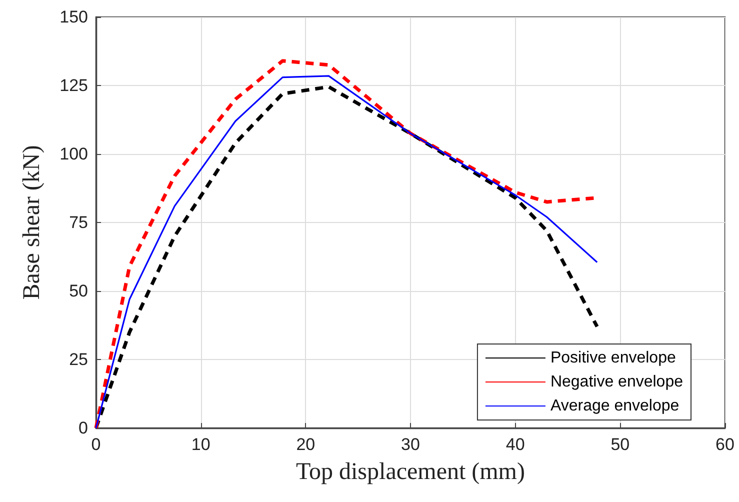  What do you see at coordinates (78, 222) in the screenshot?
I see `y-tick-label: 75` at bounding box center [78, 222].